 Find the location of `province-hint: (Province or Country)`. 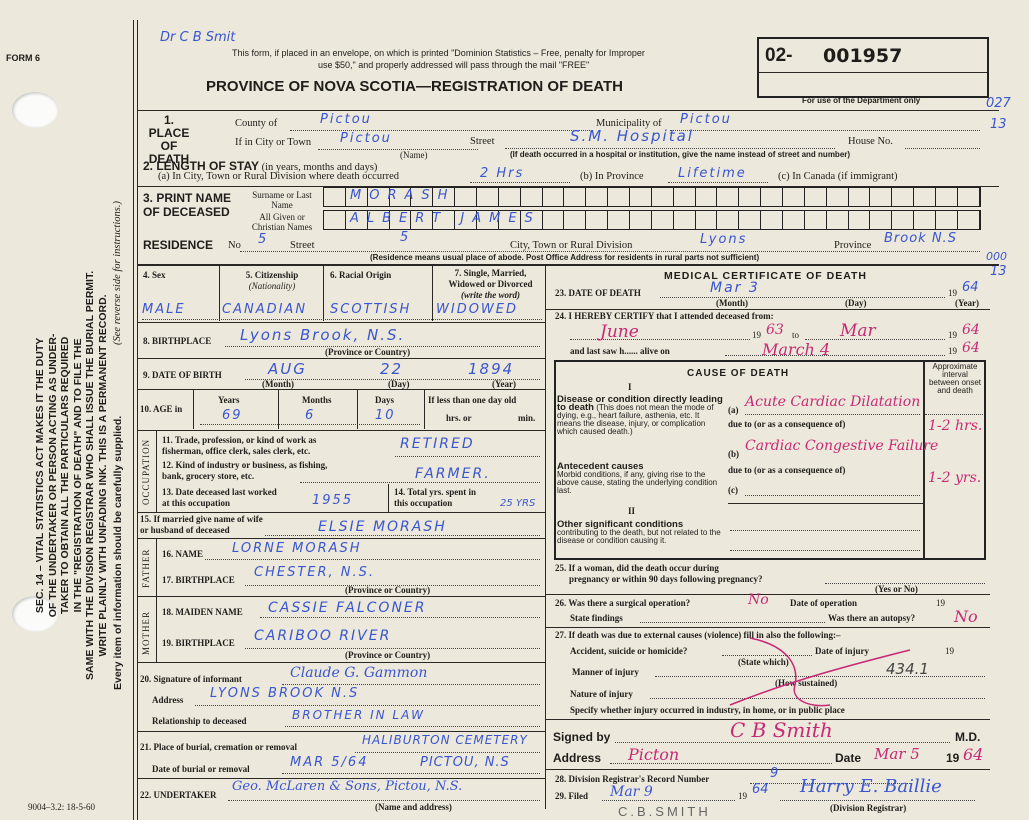

province-hint: (Province or Country) is located at coordinates (388, 655).